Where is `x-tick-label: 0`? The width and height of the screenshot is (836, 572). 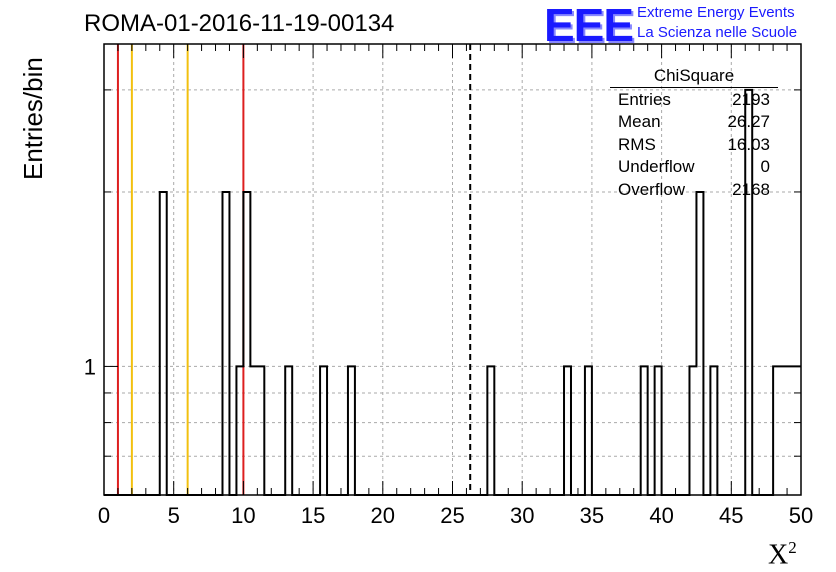
x-tick-label: 0 is located at coordinates (104, 515).